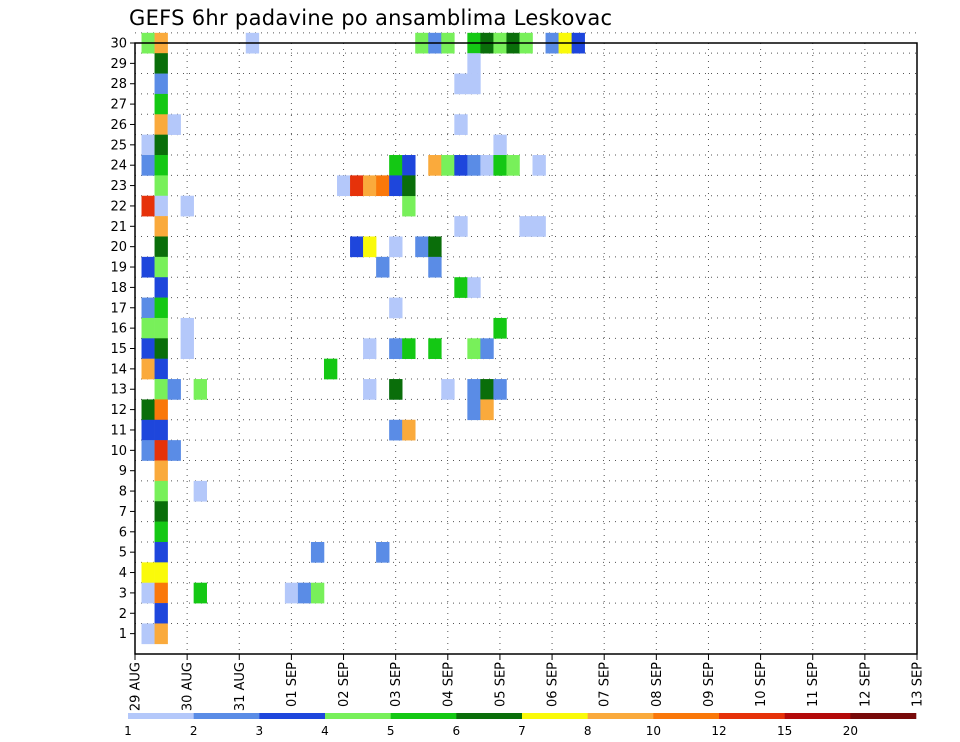  I want to click on x-tick-label: 29 AUG, so click(136, 686).